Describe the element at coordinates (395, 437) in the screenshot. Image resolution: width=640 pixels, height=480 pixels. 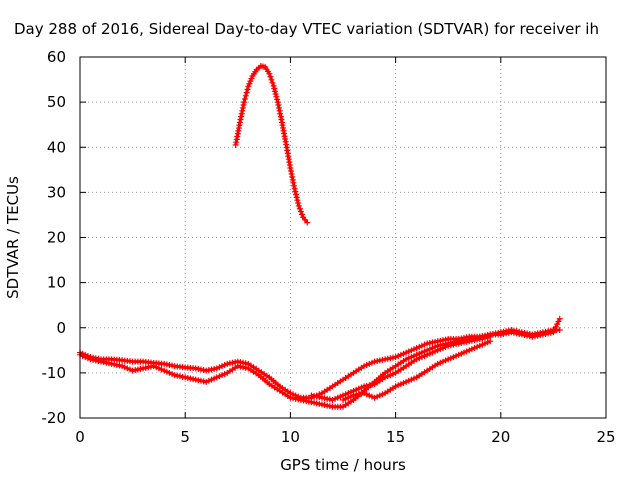
I see `x-tick-label: 15` at that location.